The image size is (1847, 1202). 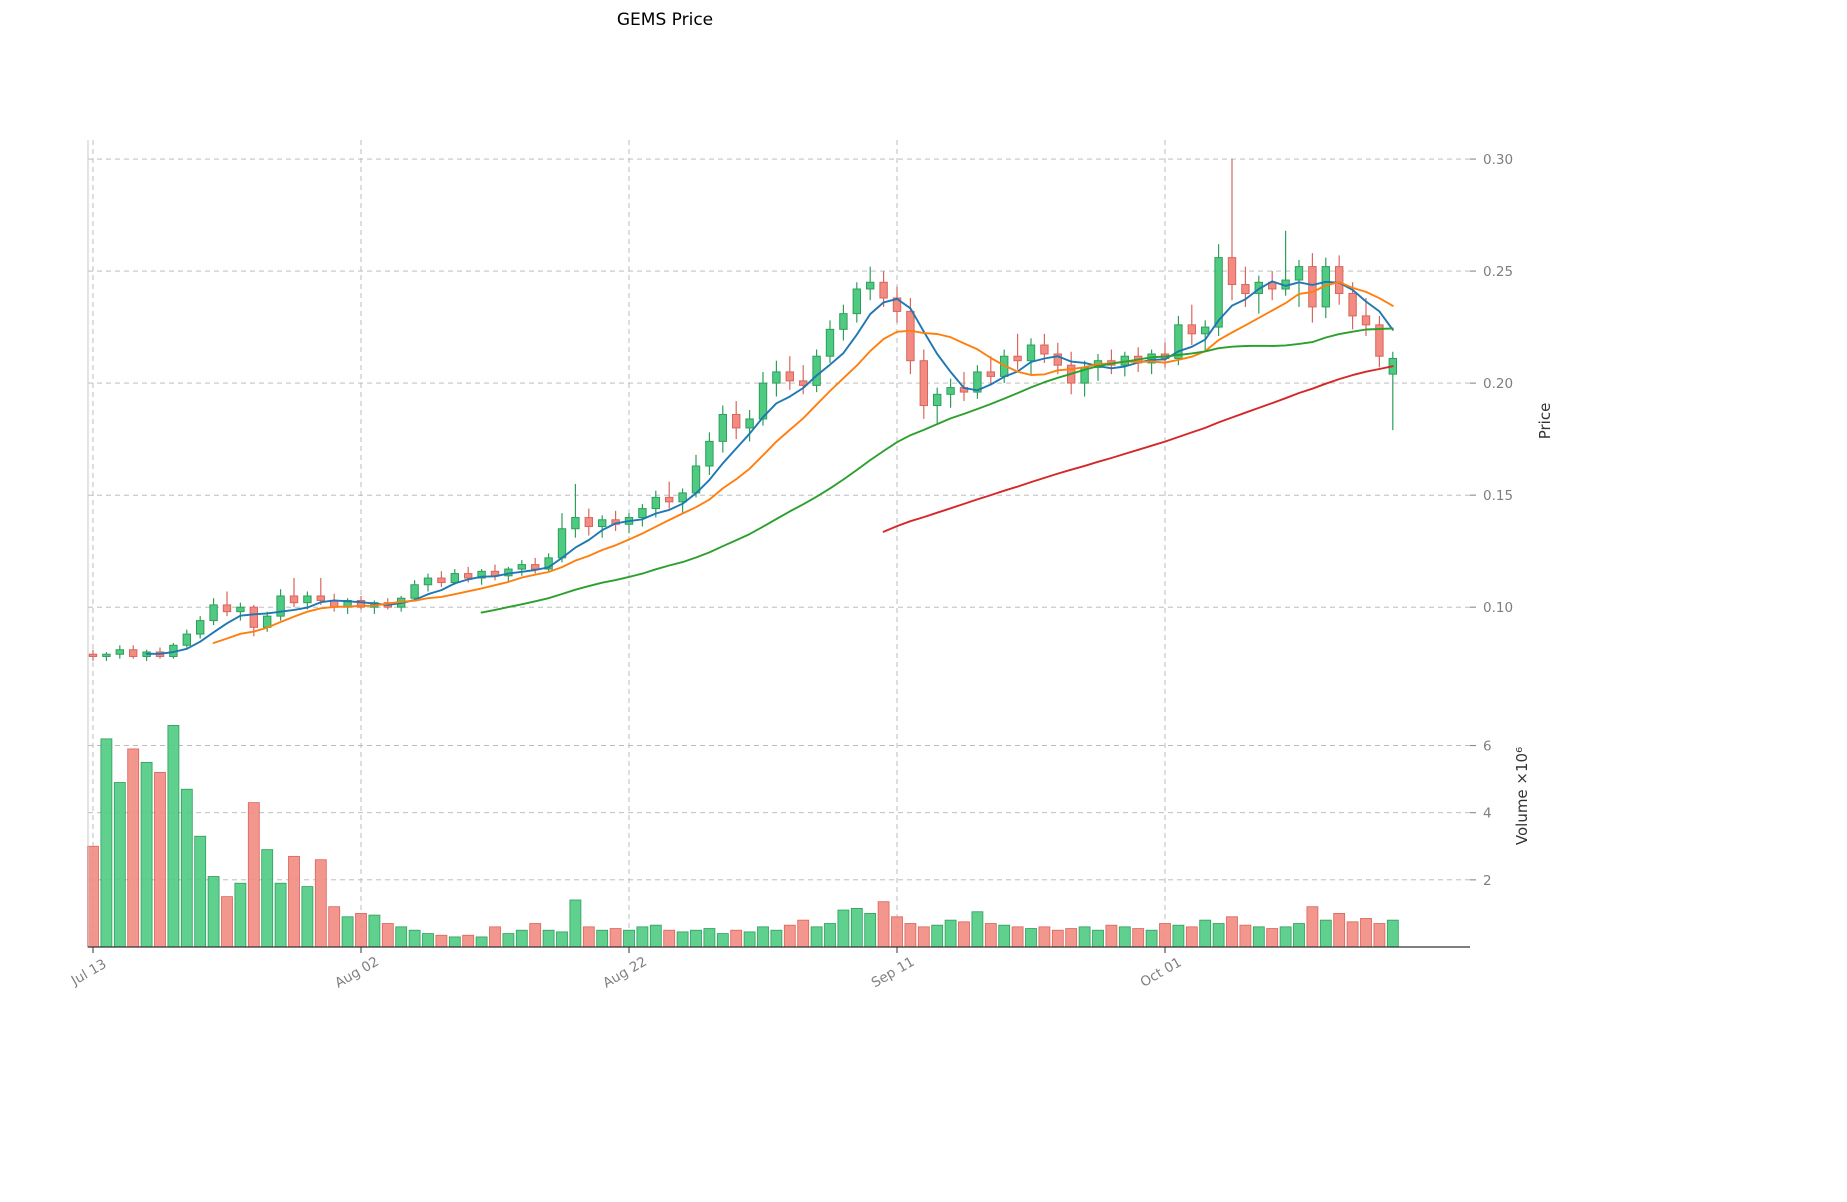 I want to click on date-tick-label: Sep 11, so click(x=893, y=972).